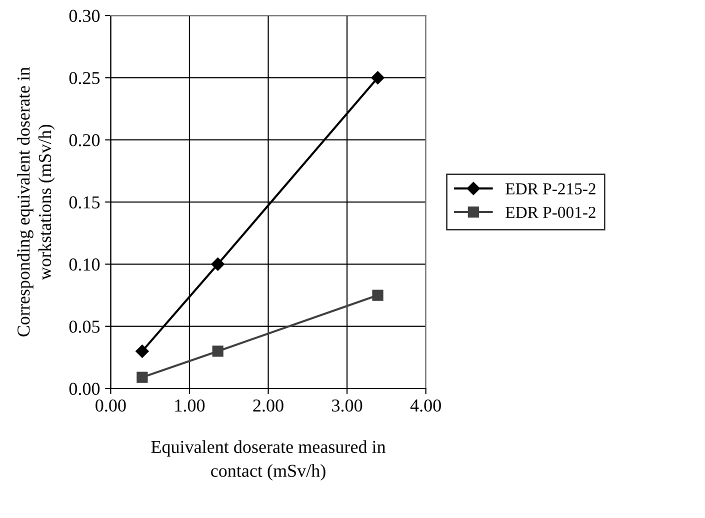  Describe the element at coordinates (551, 188) in the screenshot. I see `legend-label: EDR P-215-2` at that location.